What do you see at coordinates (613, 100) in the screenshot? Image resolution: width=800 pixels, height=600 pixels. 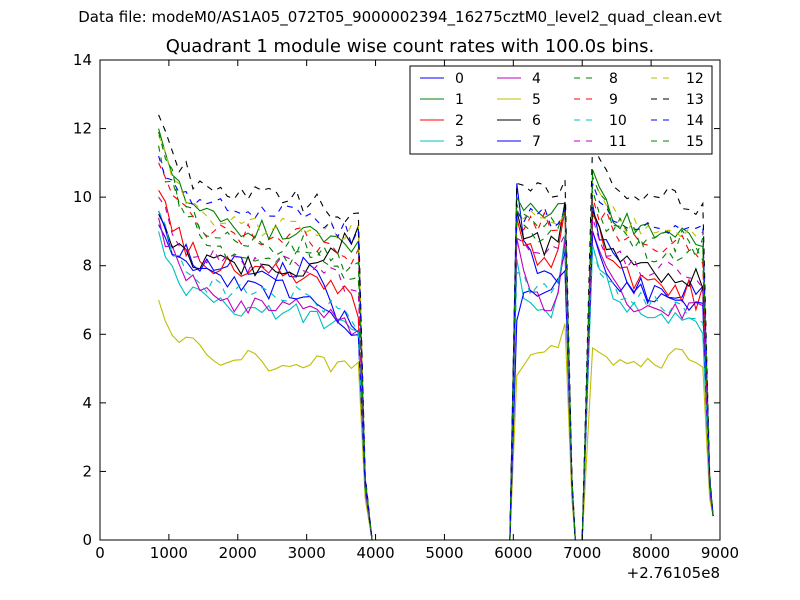 I see `legend-label-9: 9` at bounding box center [613, 100].